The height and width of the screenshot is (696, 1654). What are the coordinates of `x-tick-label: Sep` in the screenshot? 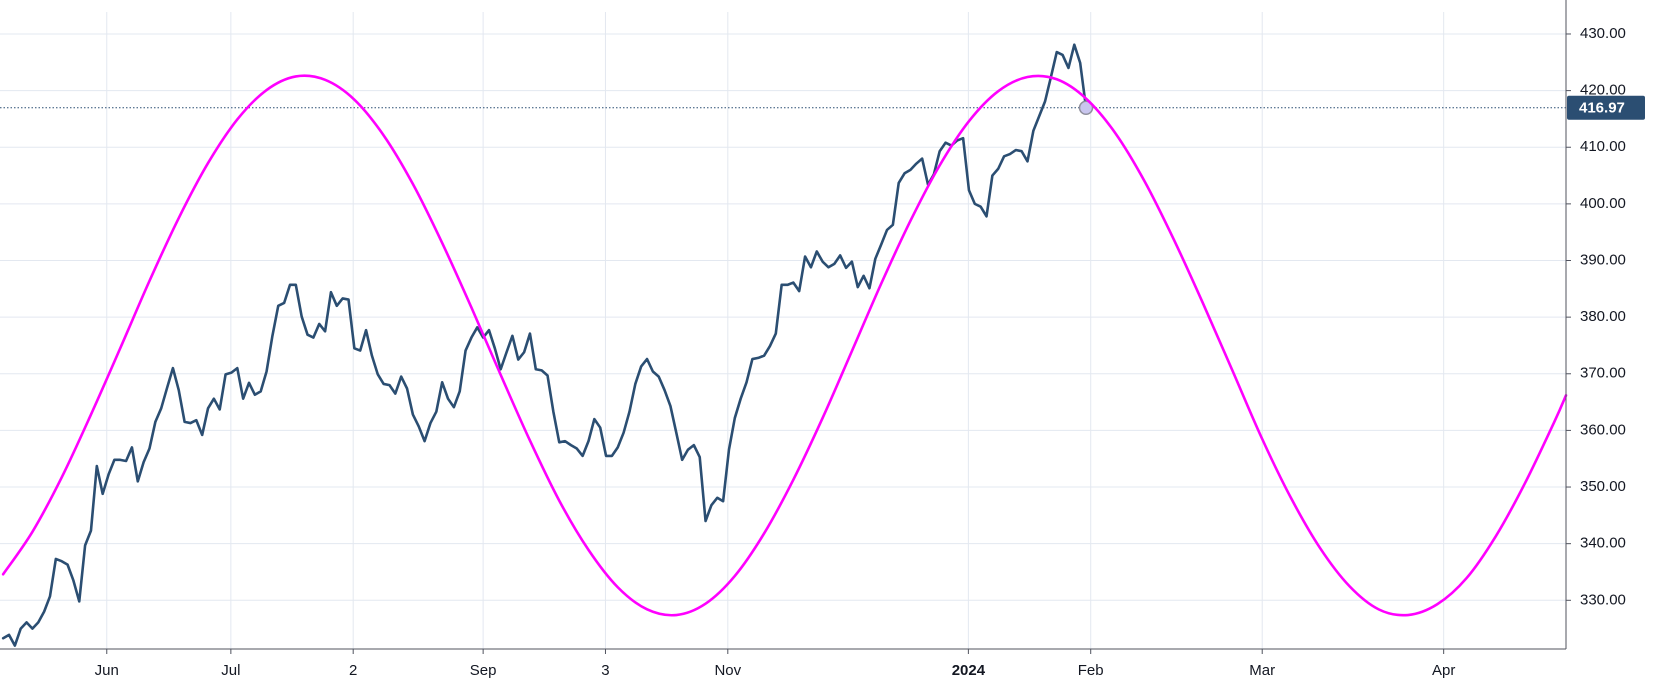 It's located at (483, 670).